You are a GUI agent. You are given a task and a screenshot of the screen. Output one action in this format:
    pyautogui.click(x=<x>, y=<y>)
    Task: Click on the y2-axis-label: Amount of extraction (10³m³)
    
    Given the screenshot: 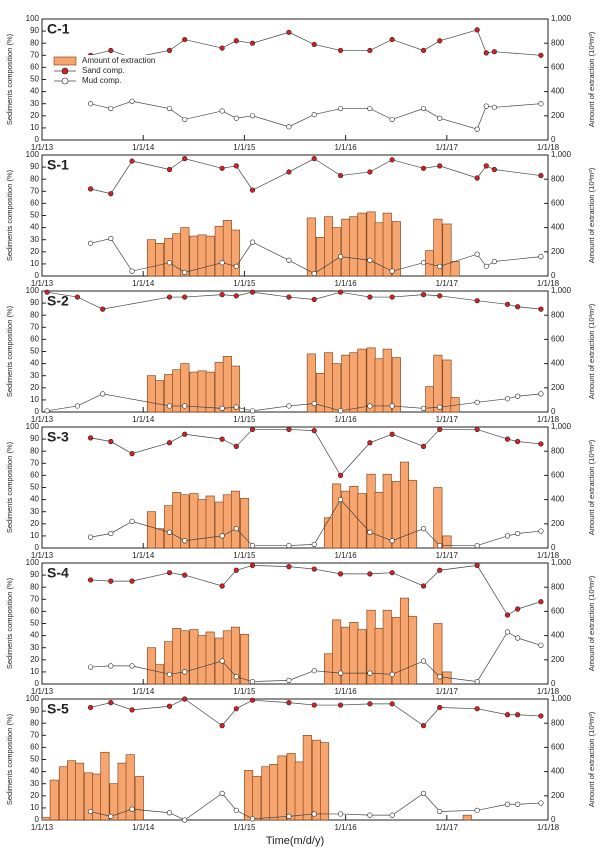 What is the action you would take?
    pyautogui.click(x=591, y=759)
    